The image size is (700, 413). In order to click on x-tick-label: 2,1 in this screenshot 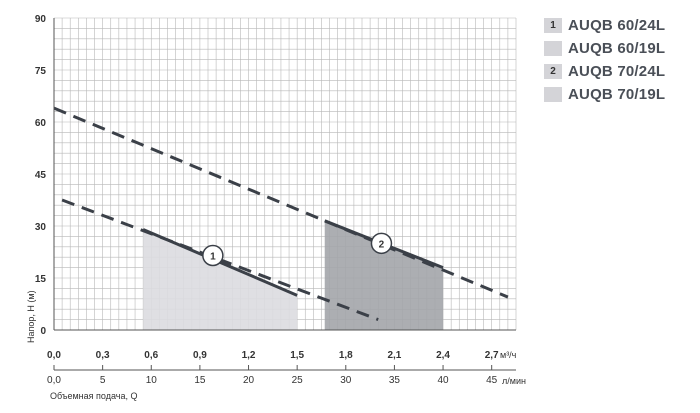, I will do `click(394, 355)`.